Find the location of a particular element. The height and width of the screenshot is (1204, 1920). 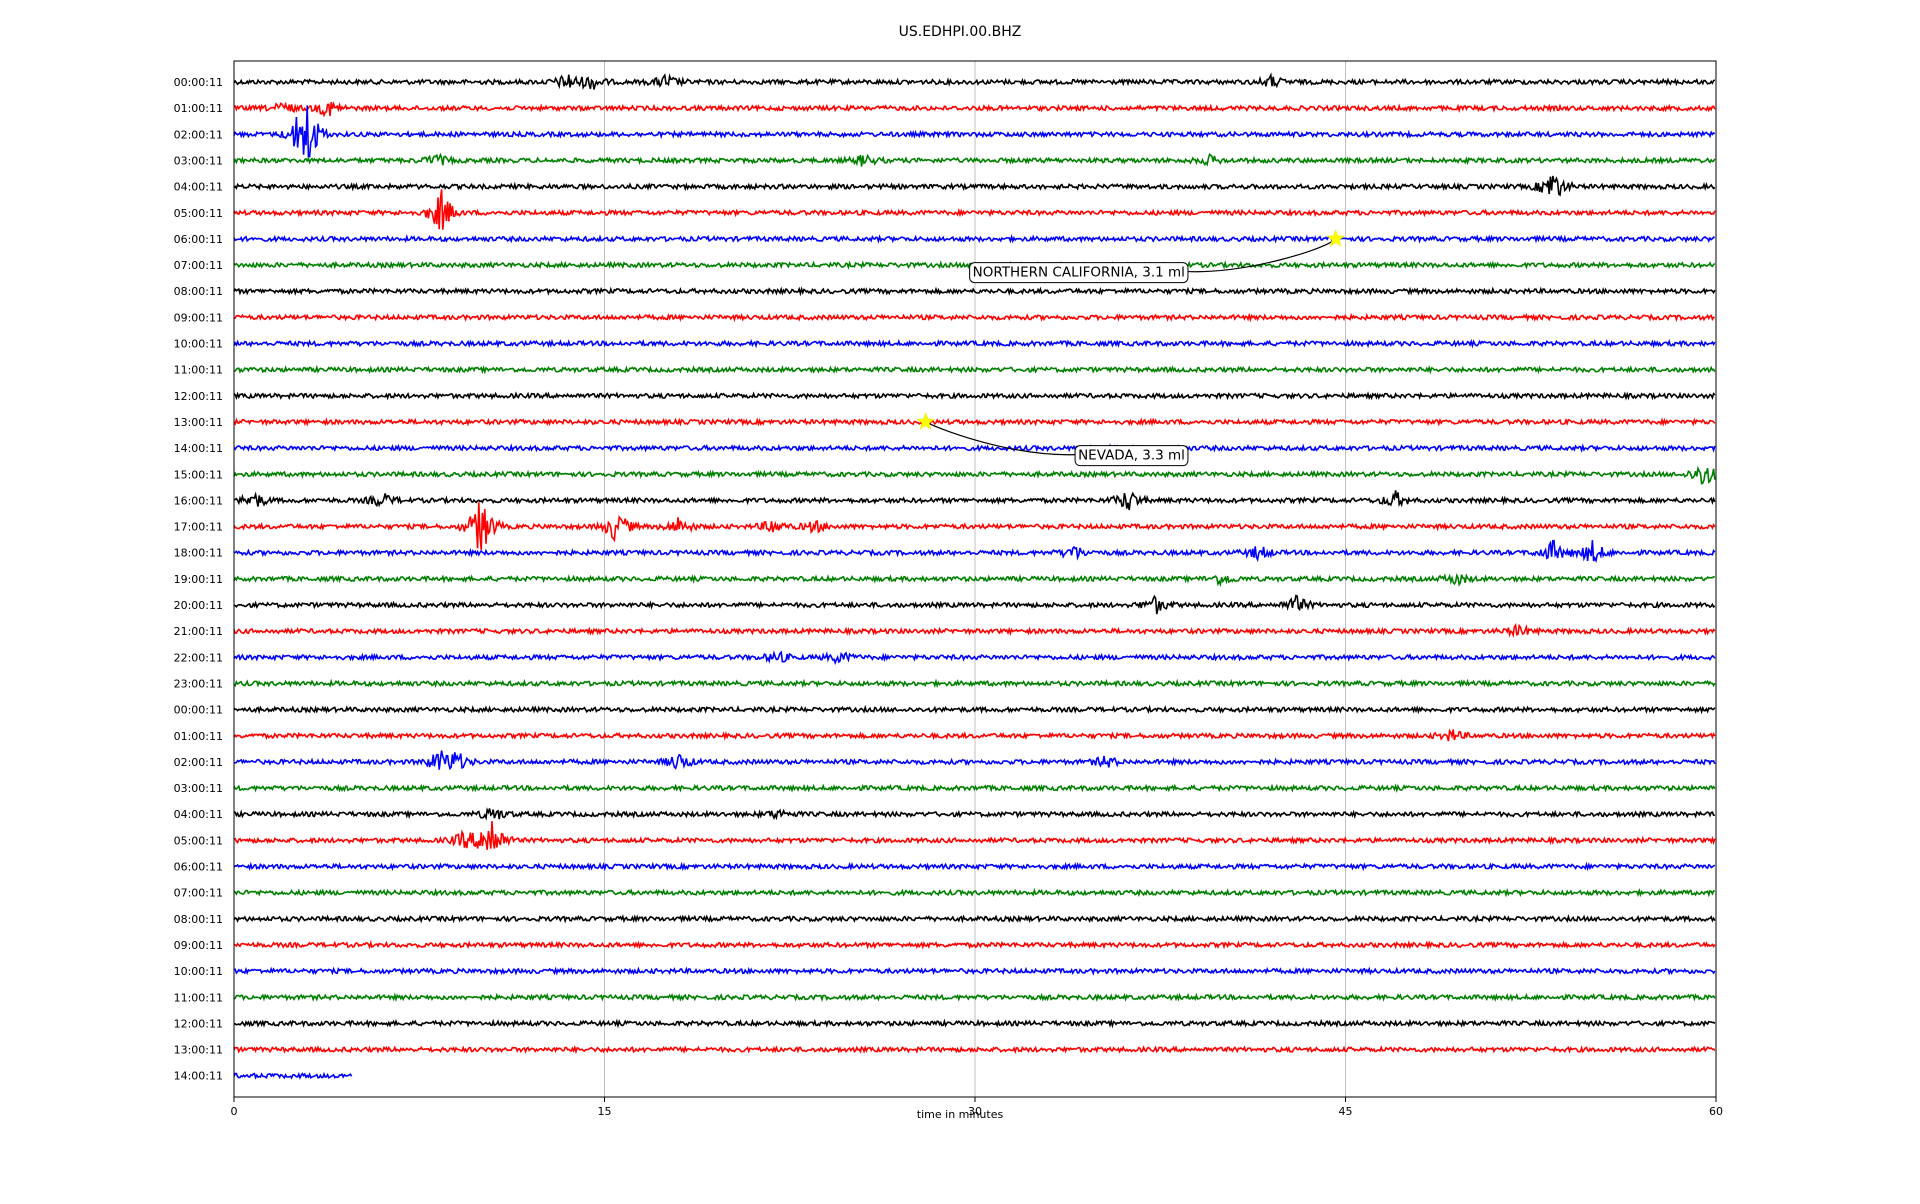

row-time-label: 20:00:11 is located at coordinates (198, 605).